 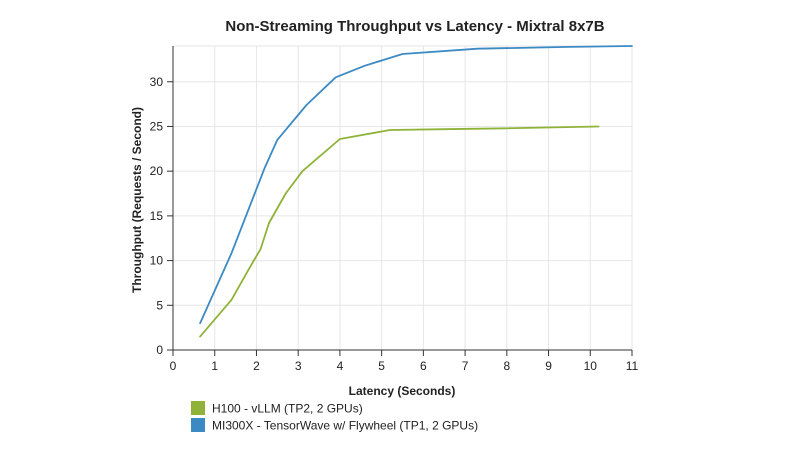 What do you see at coordinates (137, 200) in the screenshot?
I see `y-axis-label: Throughput (Requests / Second)` at bounding box center [137, 200].